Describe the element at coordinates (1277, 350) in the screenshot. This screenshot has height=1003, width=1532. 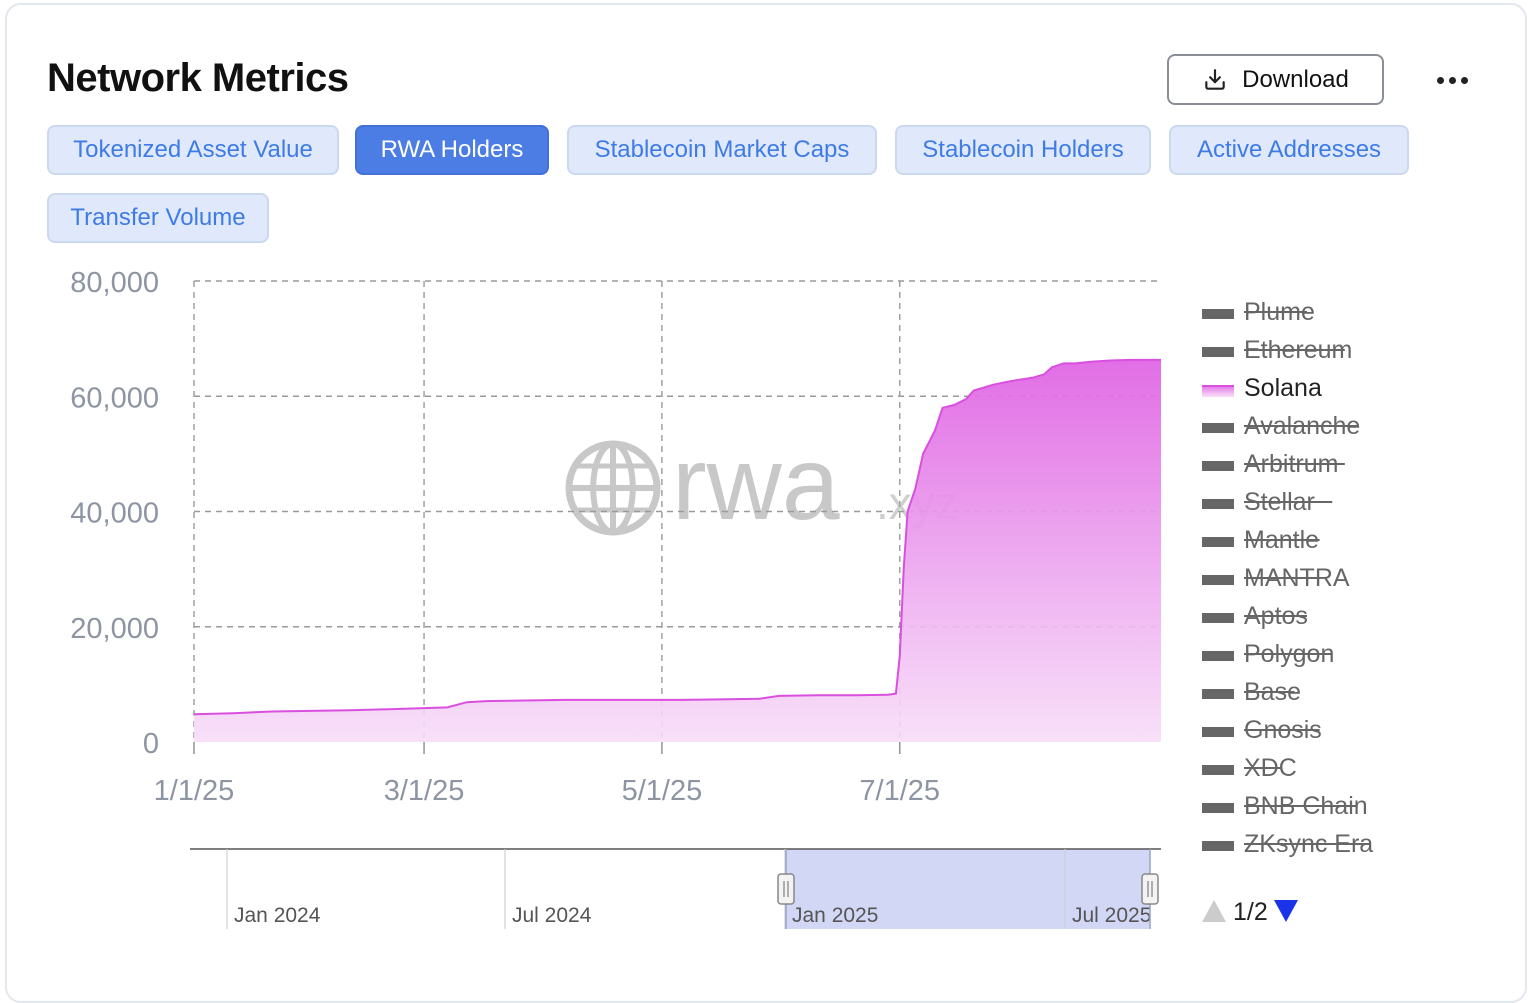
I see `legend-item-ethereum: Ethereum` at that location.